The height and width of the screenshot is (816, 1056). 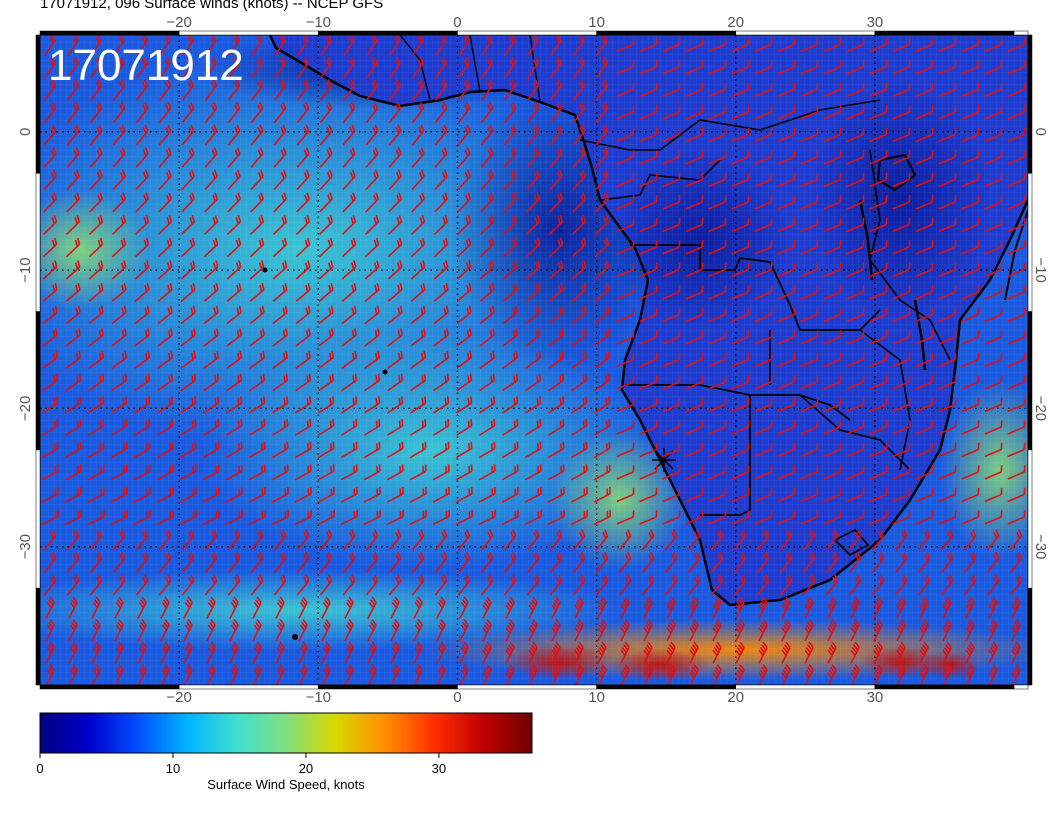 I want to click on lake-tanganyika, so click(x=866, y=240).